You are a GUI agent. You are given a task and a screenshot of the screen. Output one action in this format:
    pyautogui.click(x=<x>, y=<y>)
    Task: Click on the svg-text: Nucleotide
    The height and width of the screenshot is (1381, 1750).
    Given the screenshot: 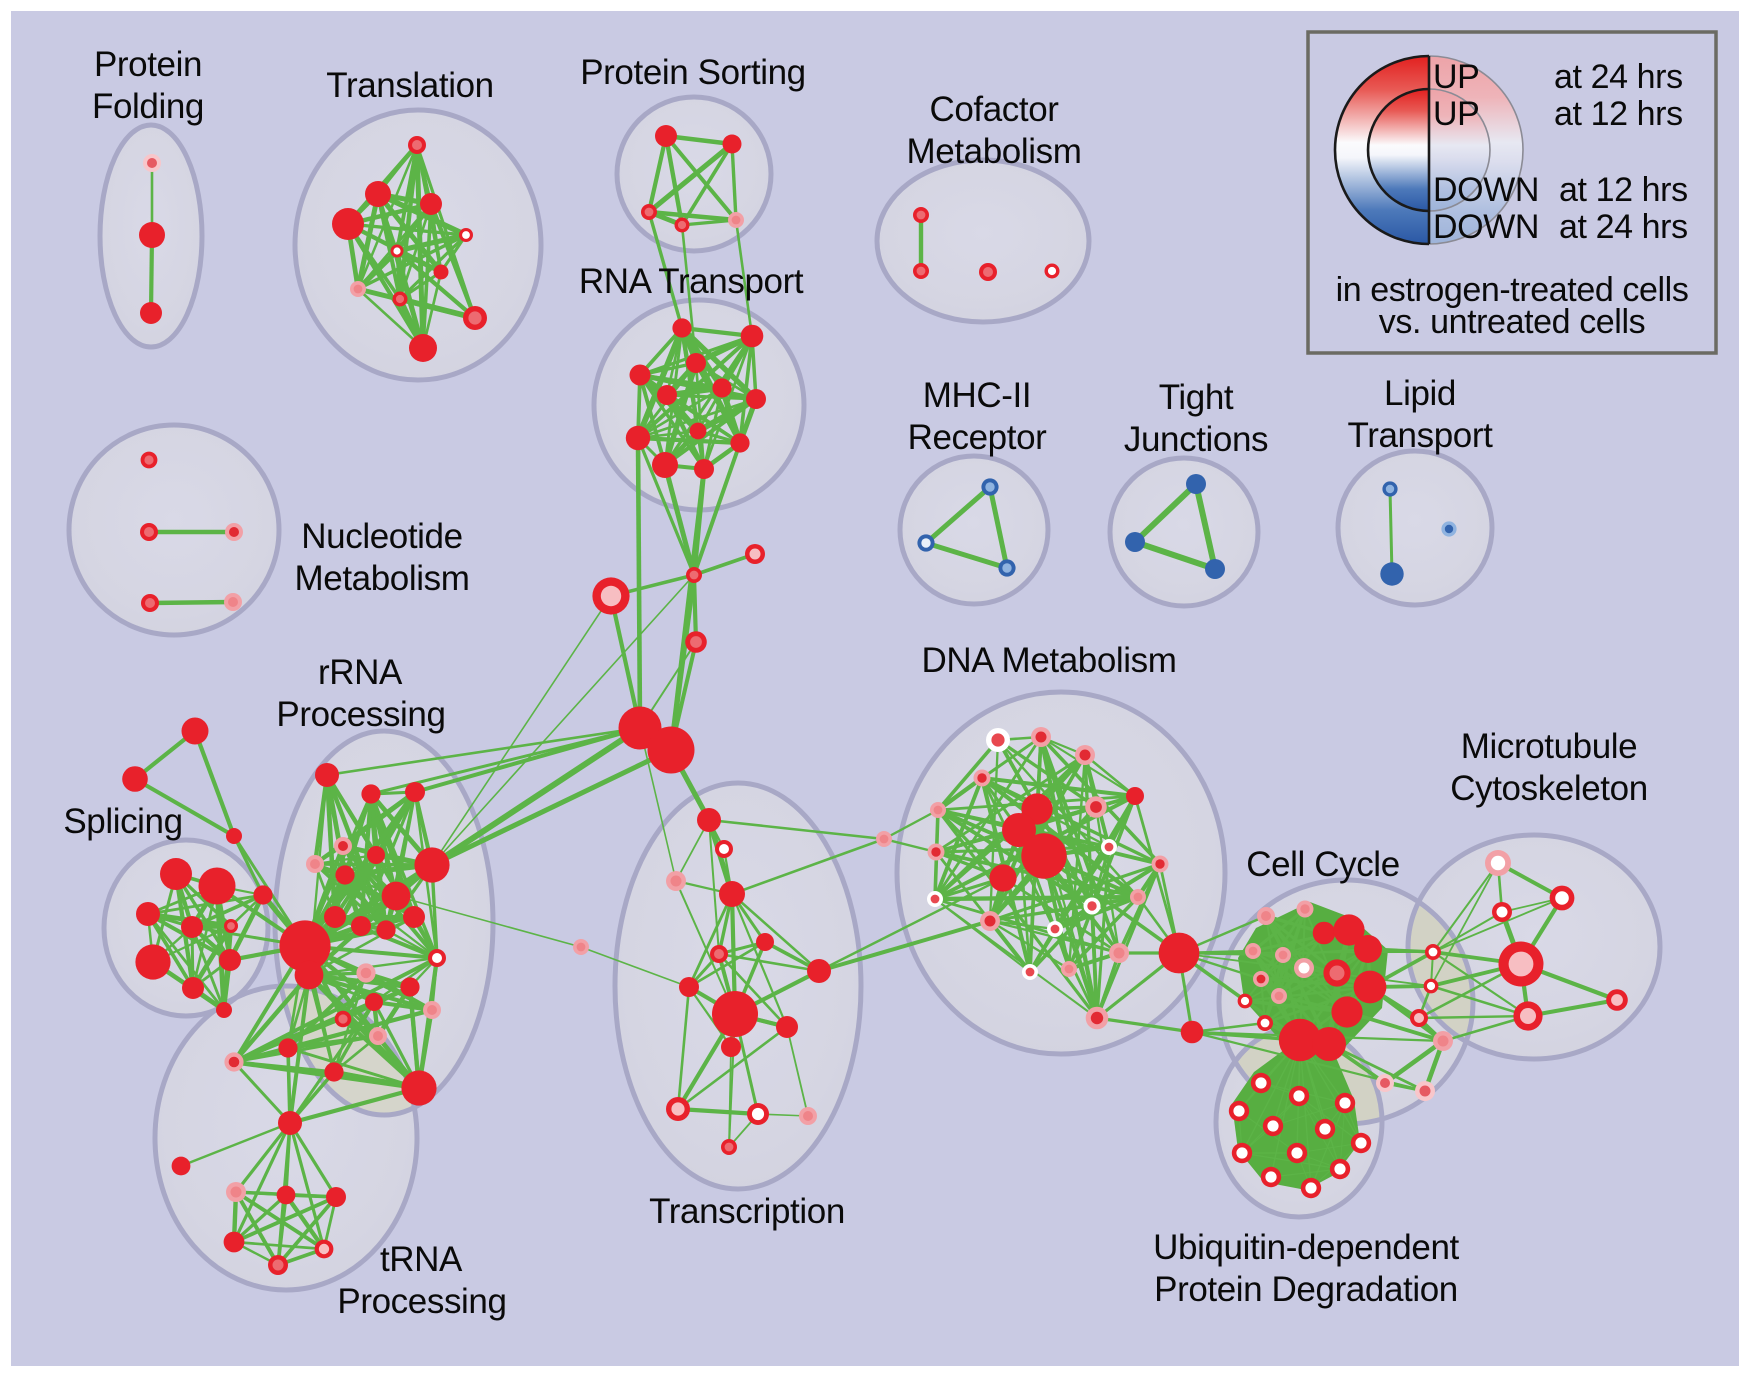 What is the action you would take?
    pyautogui.click(x=381, y=536)
    